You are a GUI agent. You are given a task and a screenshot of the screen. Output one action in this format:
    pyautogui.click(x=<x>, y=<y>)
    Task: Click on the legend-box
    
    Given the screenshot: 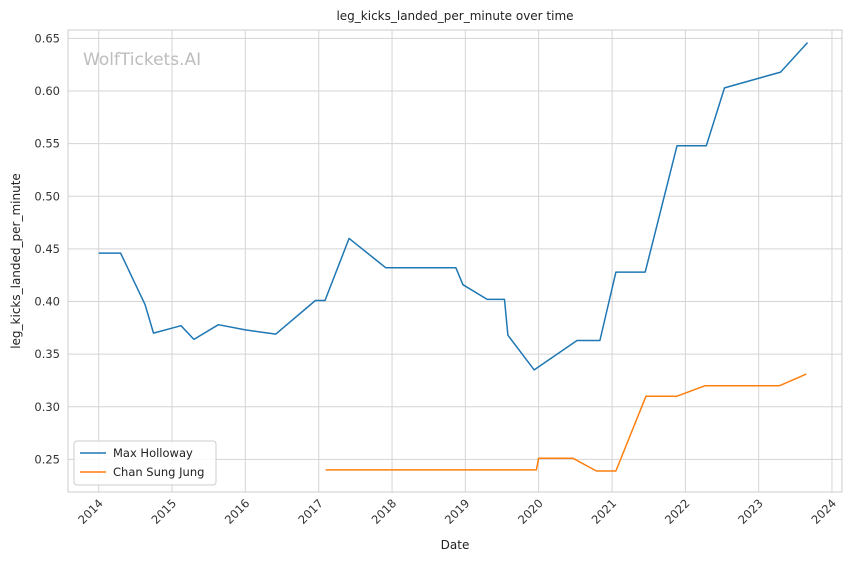 What is the action you would take?
    pyautogui.click(x=145, y=463)
    